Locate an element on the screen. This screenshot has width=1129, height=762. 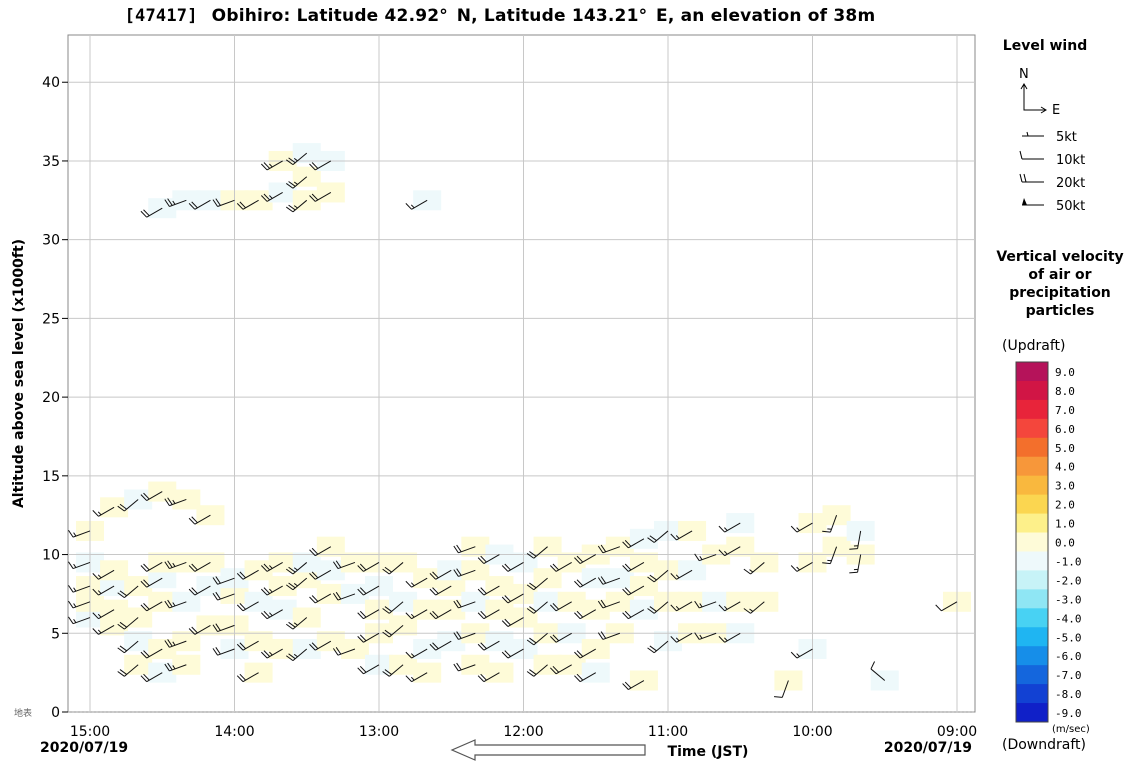
legend-barb-label: 20kt is located at coordinates (1070, 183).